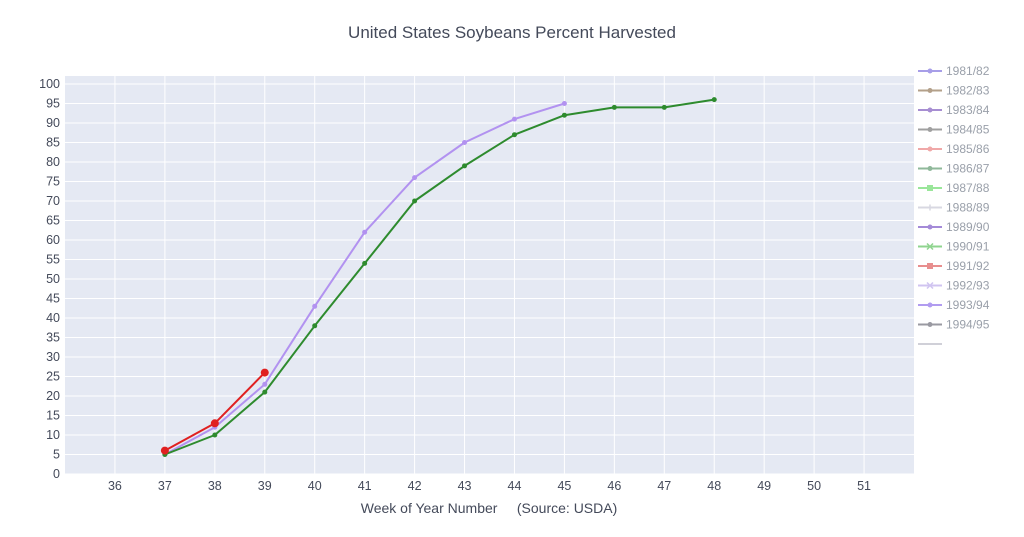 This screenshot has width=1024, height=537. I want to click on x-tick-label: 47, so click(664, 486).